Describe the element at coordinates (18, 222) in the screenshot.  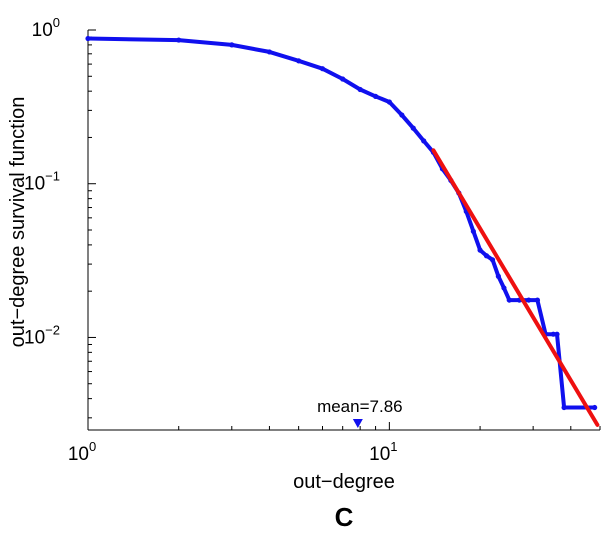
I see `y-axis-label: out−degree survival function` at that location.